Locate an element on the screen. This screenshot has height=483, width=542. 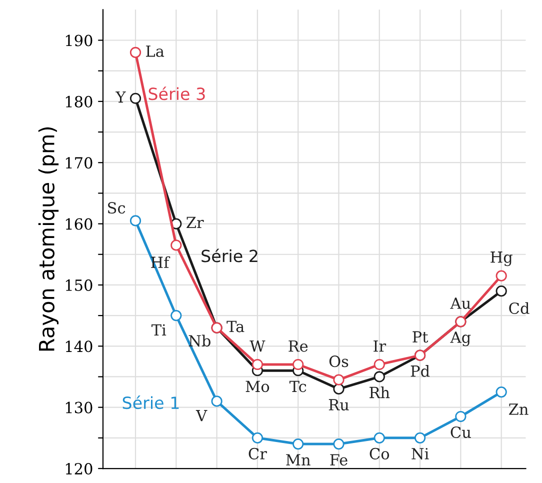
data-label: Sc is located at coordinates (117, 208).